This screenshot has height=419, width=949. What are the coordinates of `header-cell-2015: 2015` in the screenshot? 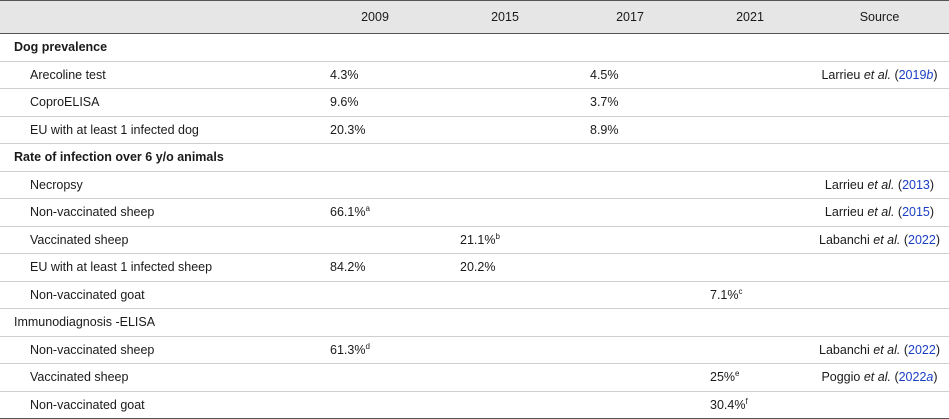 It's located at (505, 17).